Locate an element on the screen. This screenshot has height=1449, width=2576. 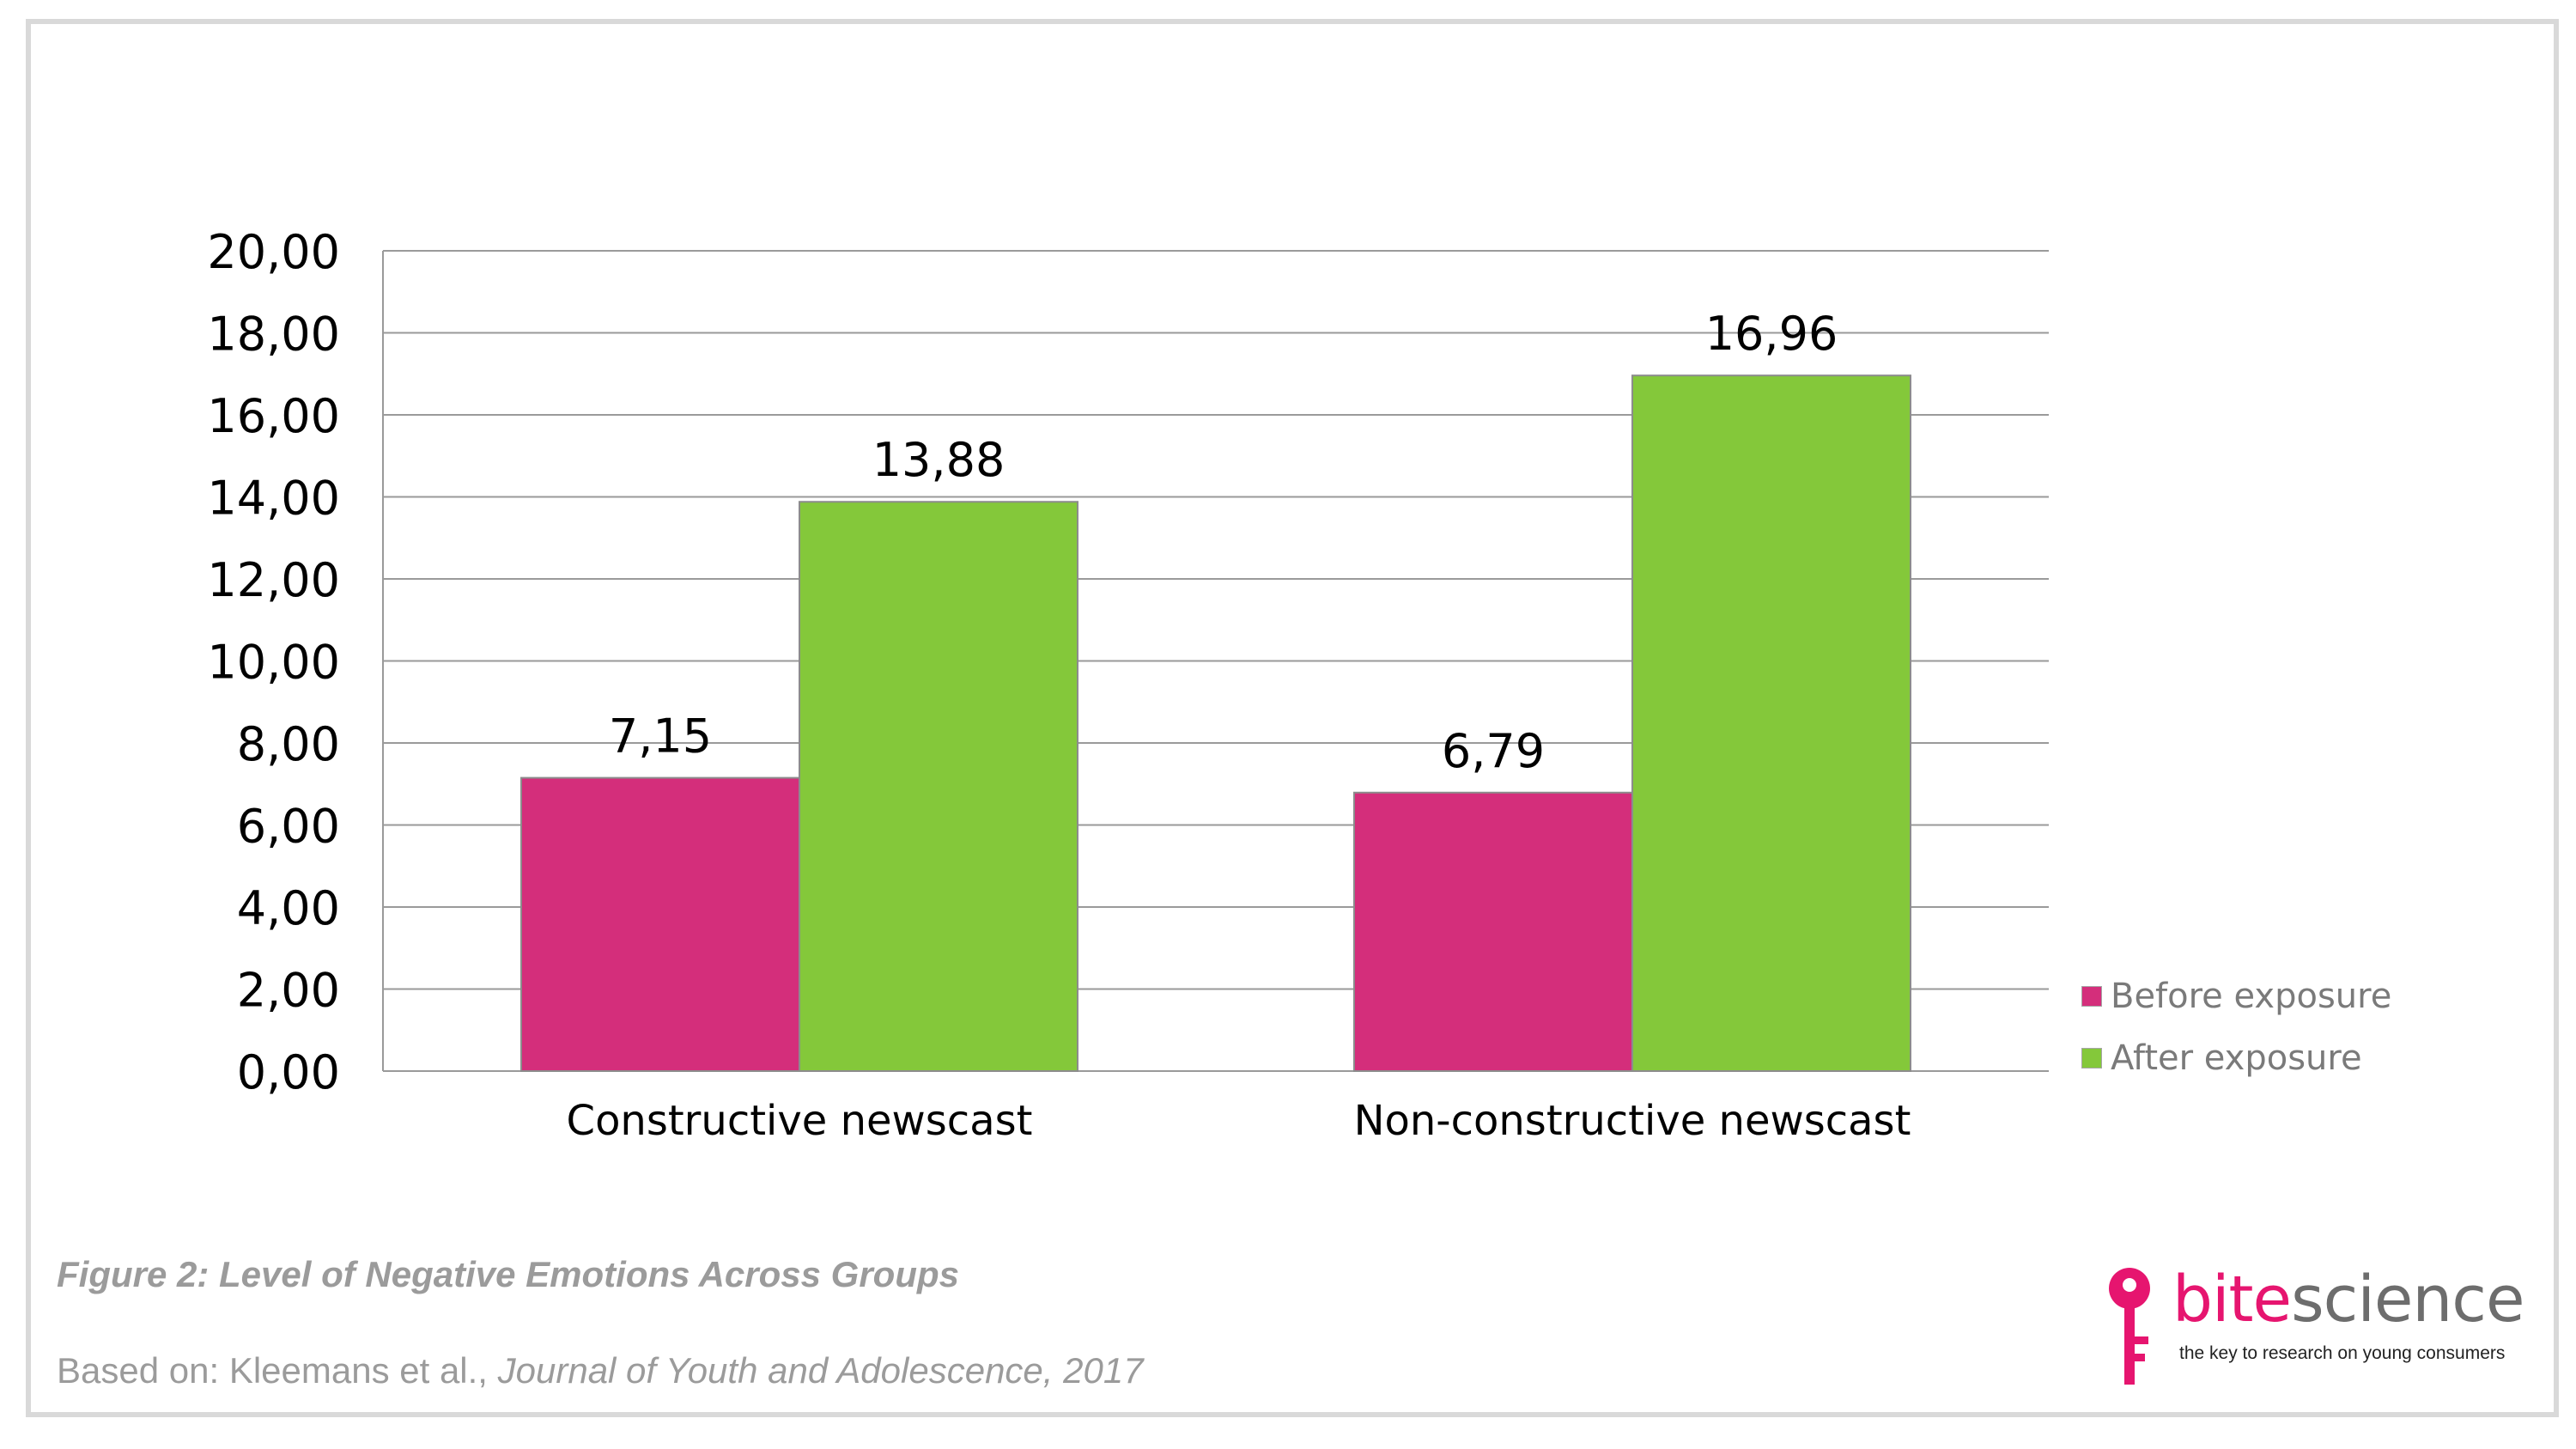
data-label: 6,79 is located at coordinates (1493, 751).